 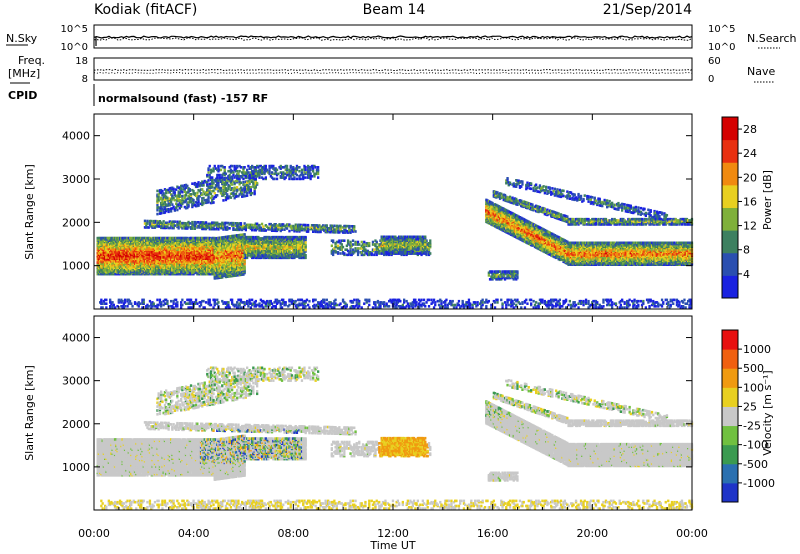 I want to click on radar-title: Kodiak (fitACF), so click(x=145, y=10).